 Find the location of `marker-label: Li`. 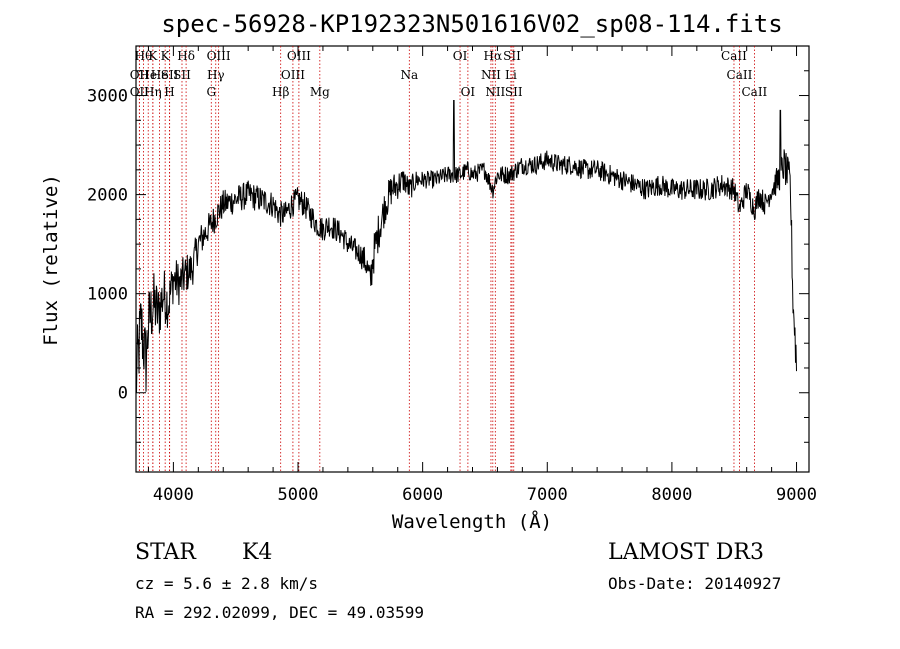

marker-label: Li is located at coordinates (511, 75).